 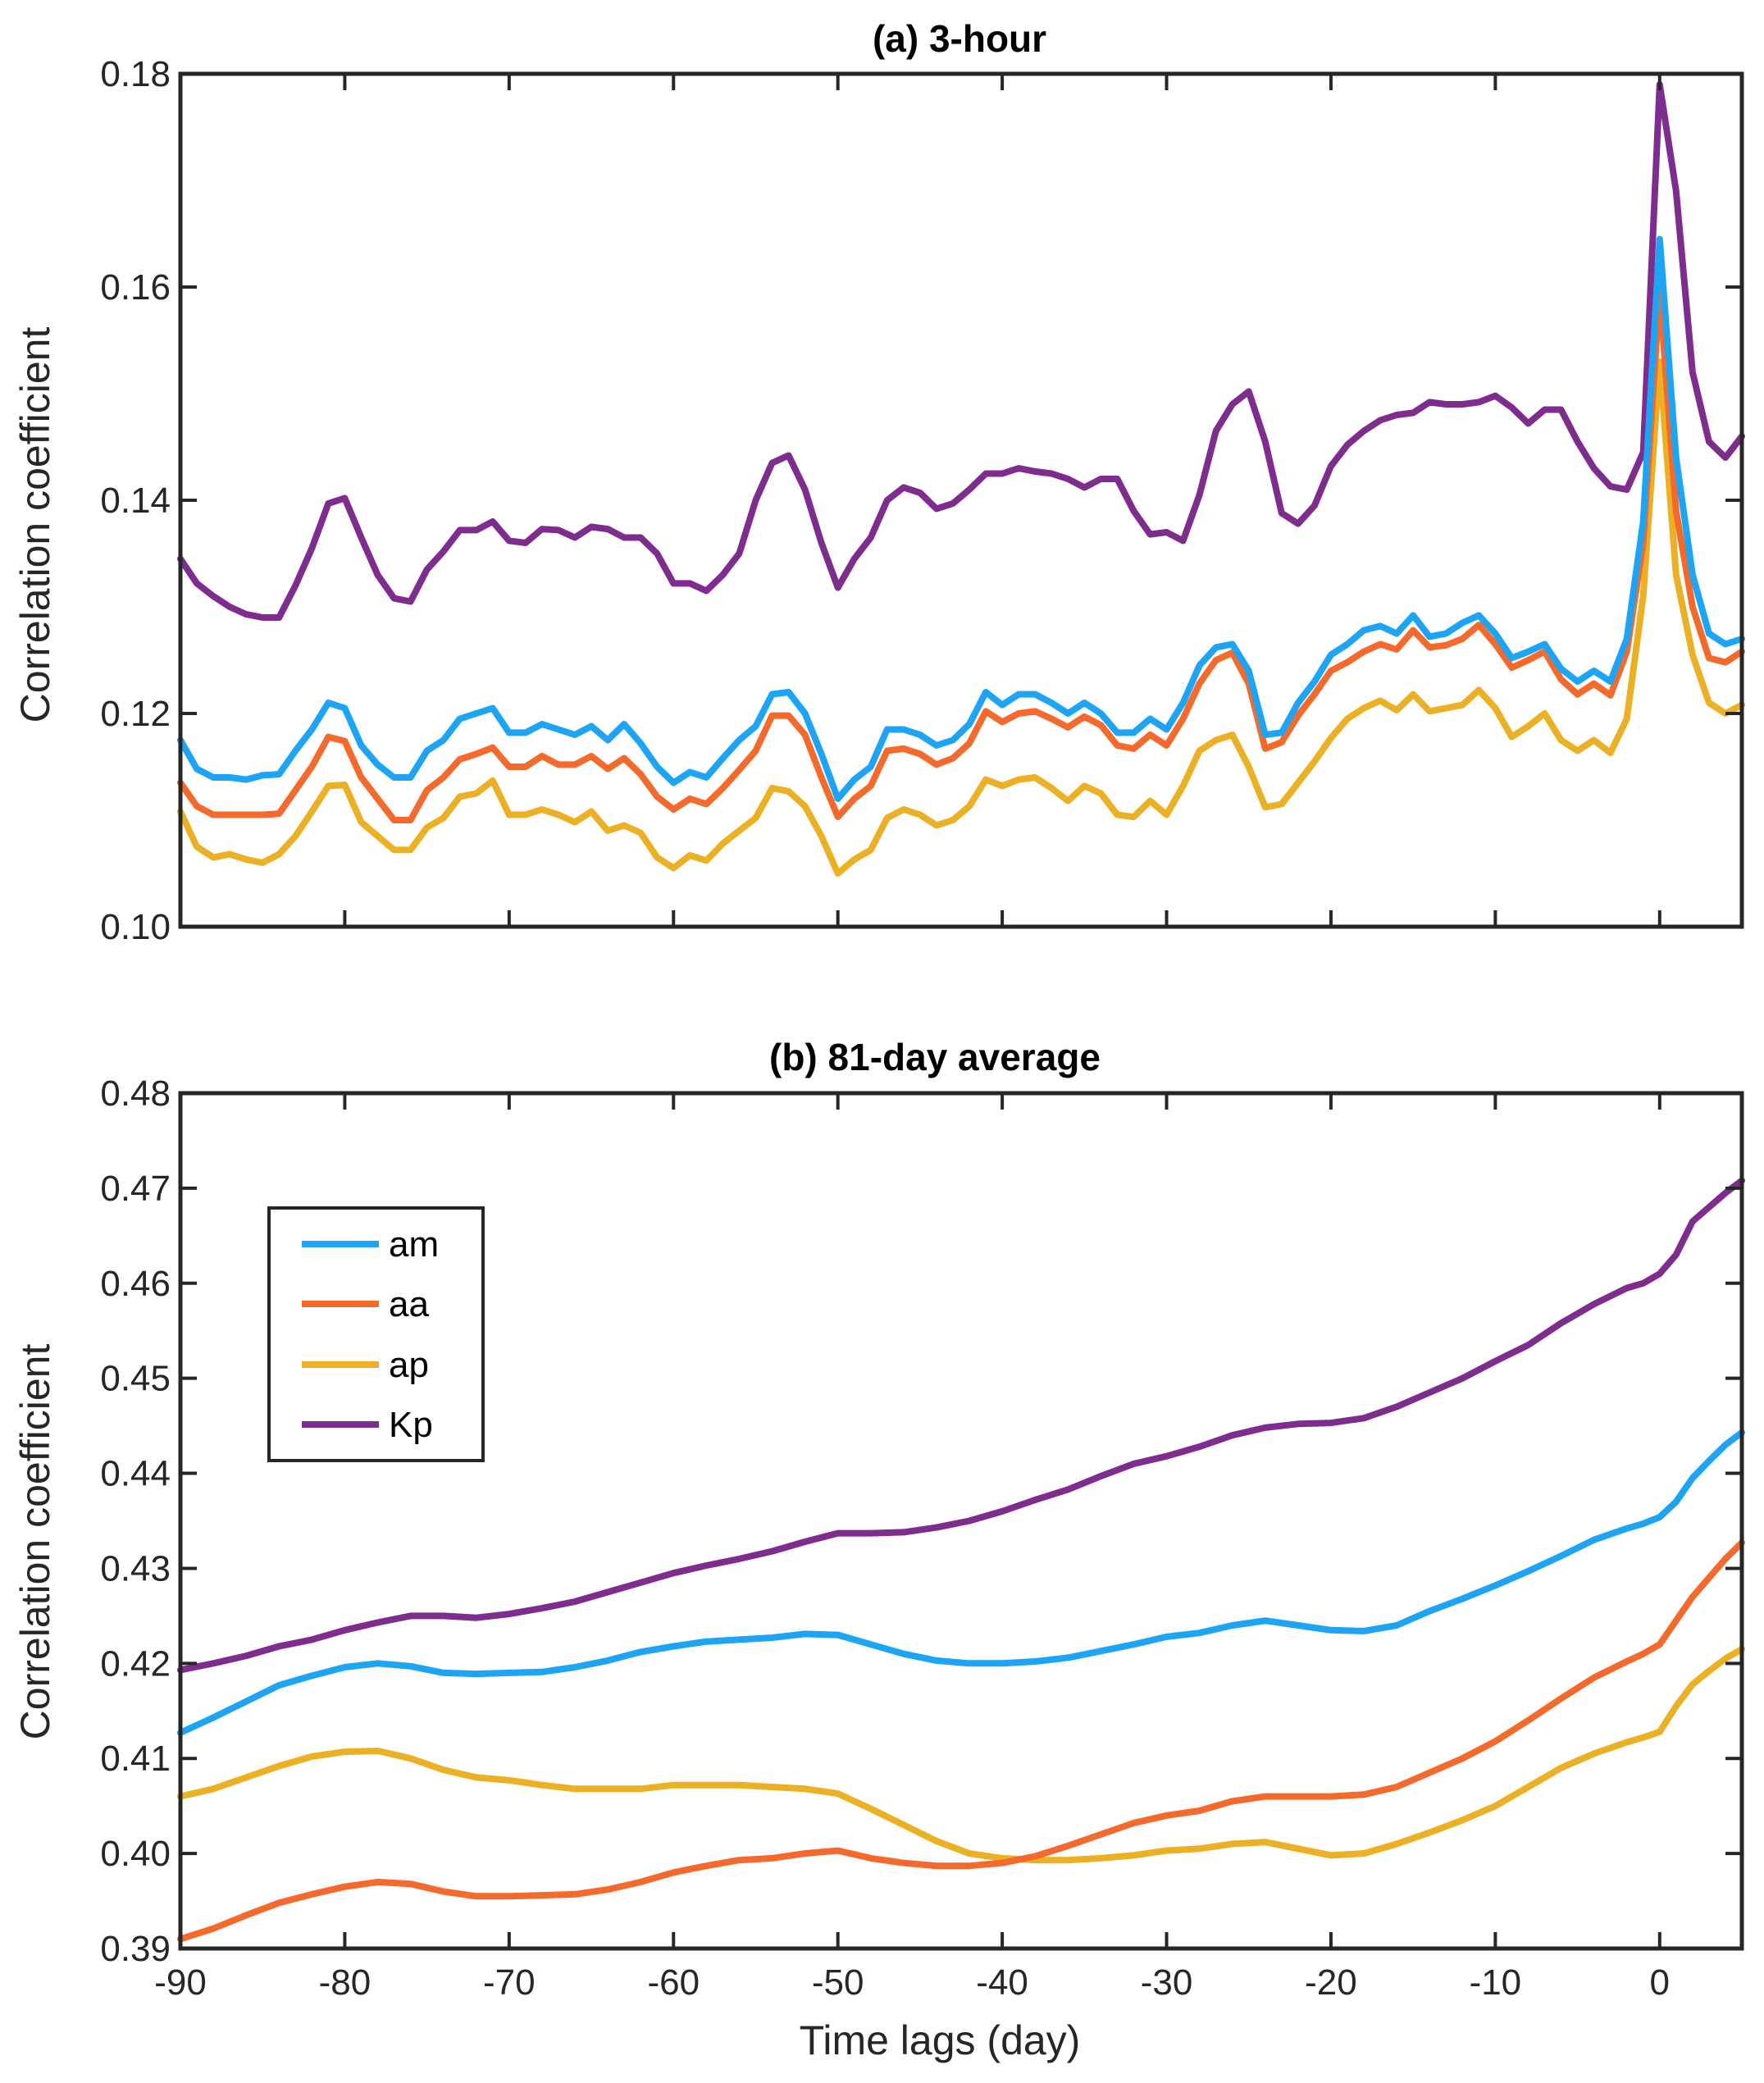 What do you see at coordinates (345, 1982) in the screenshot?
I see `x-tick-label-1: -80` at bounding box center [345, 1982].